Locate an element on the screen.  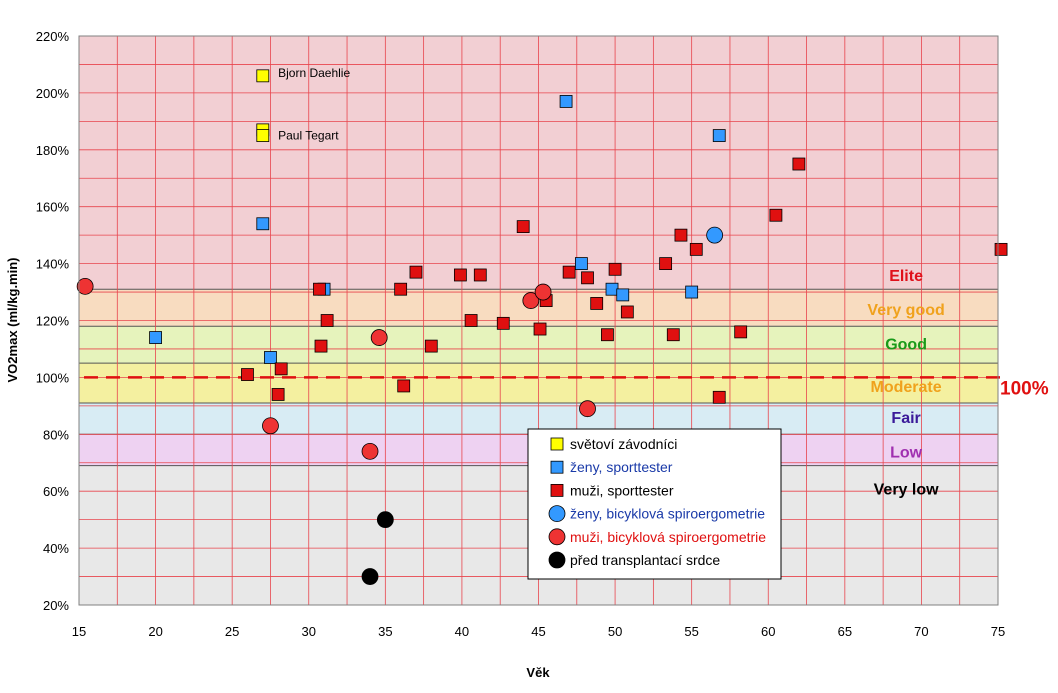
reference-line-label: 100% is located at coordinates (1024, 388).